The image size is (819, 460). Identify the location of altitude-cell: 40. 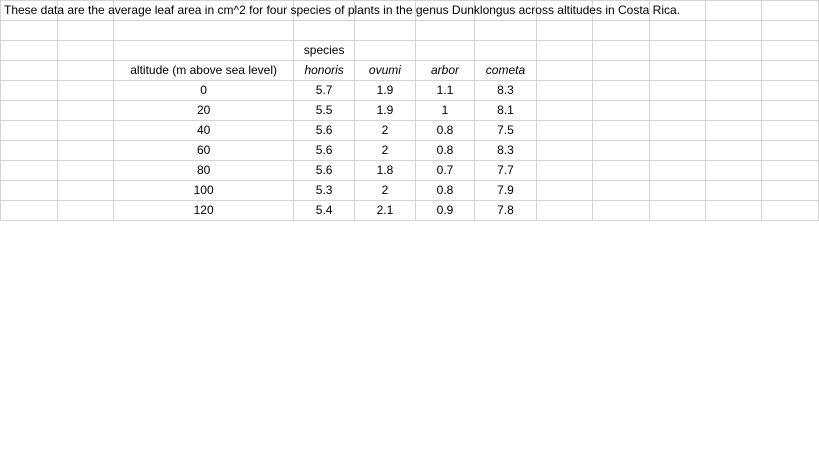
(203, 130).